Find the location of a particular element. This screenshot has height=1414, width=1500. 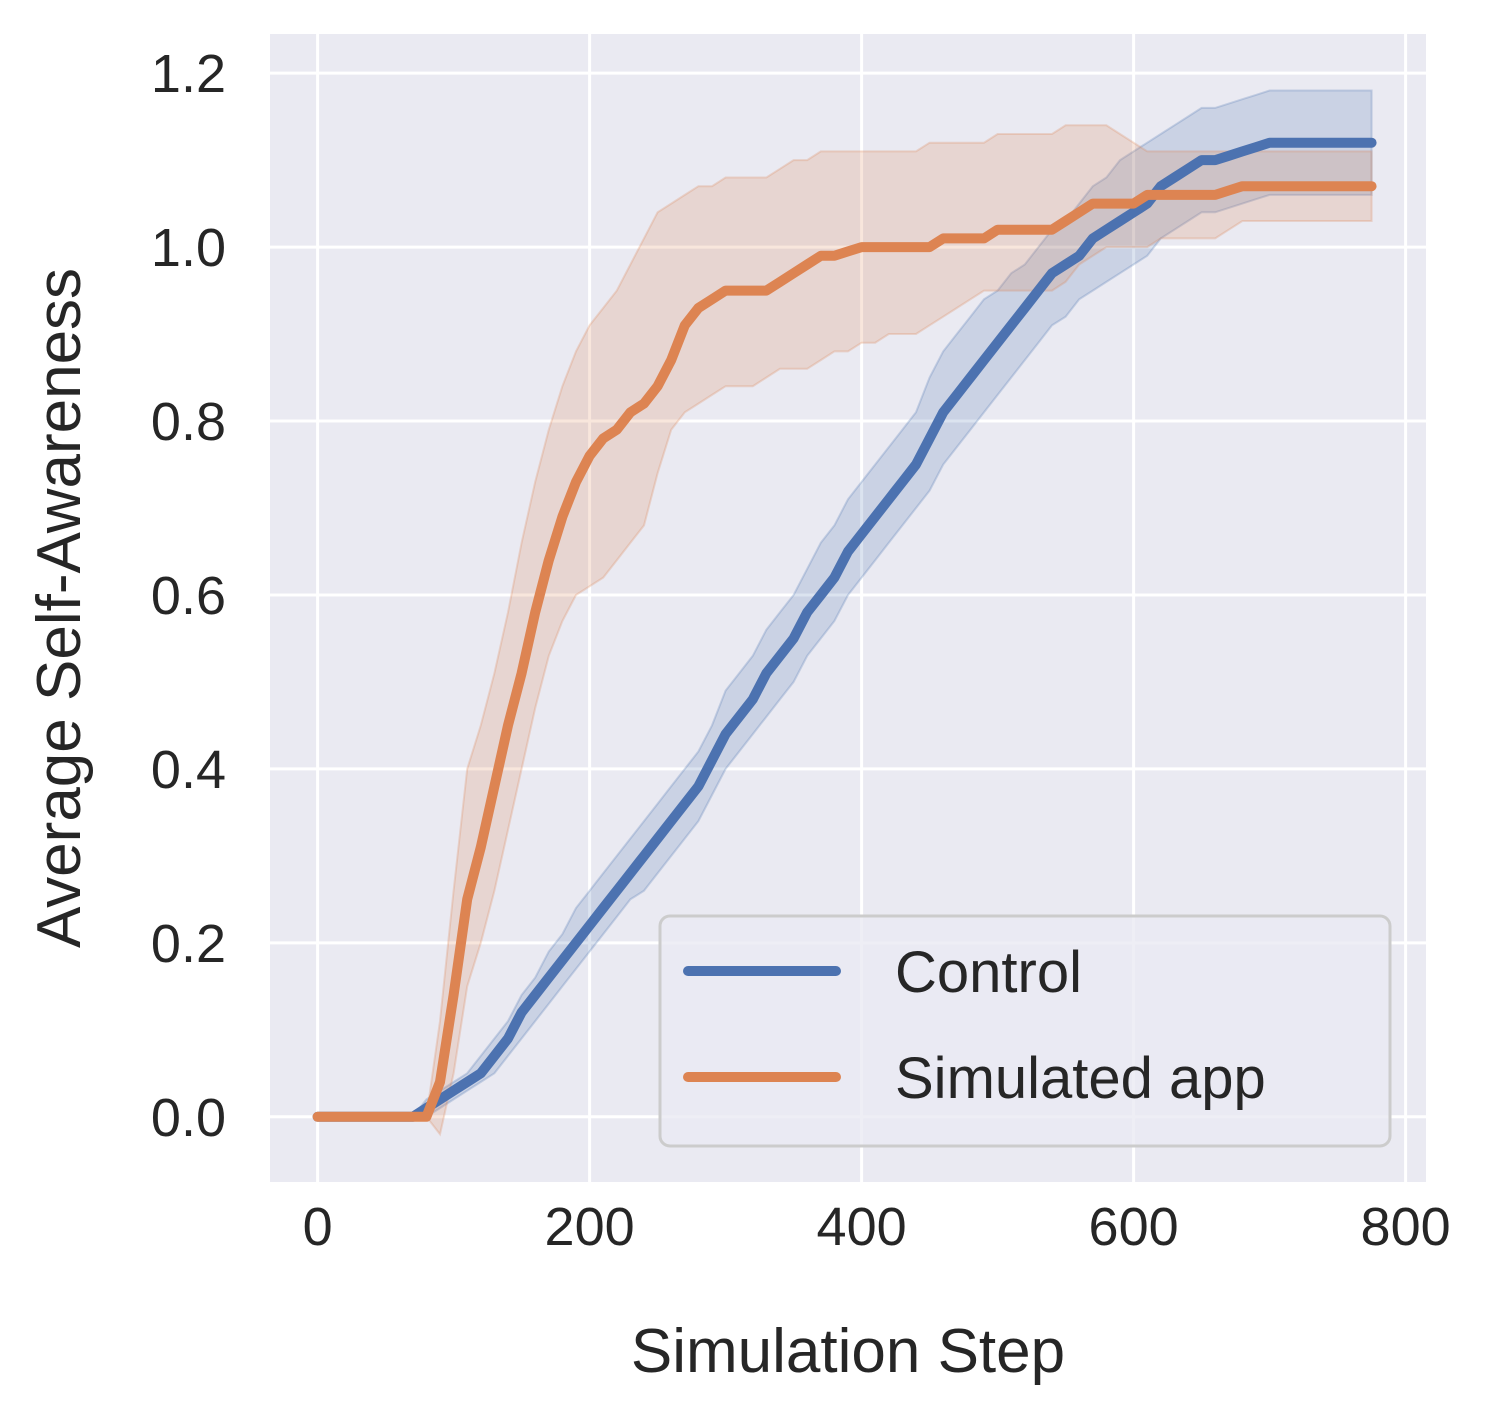

y-tick-labels: 0.0 0.2 0.4 0.6 0.8 1.0 1.2 is located at coordinates (188, 596).